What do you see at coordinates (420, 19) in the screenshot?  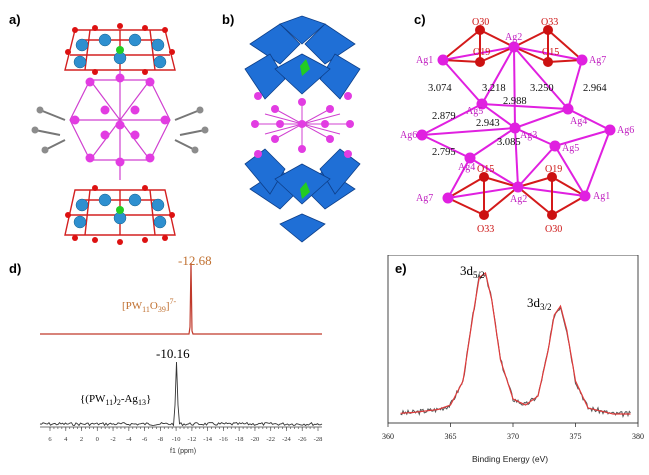 I see `panel-label-c: c)` at bounding box center [420, 19].